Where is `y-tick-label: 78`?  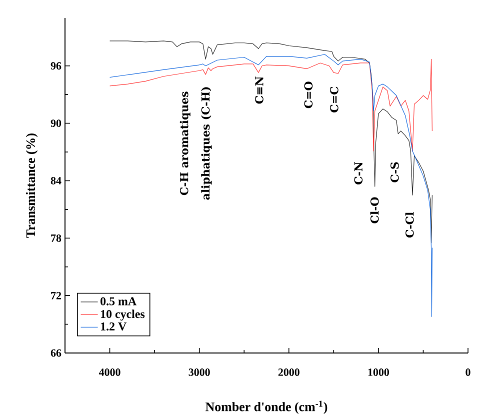 y-tick-label: 78 is located at coordinates (56, 238).